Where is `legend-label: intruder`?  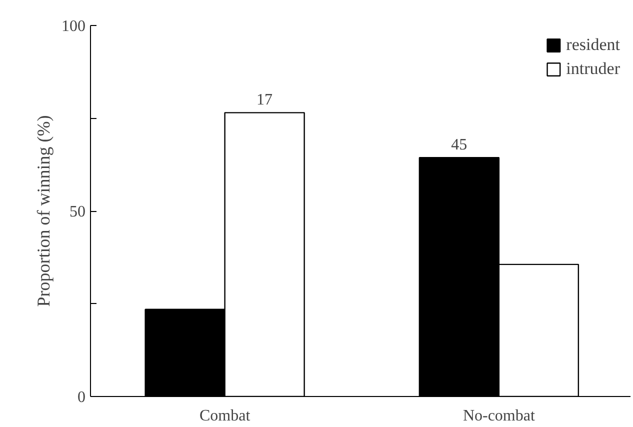
legend-label: intruder is located at coordinates (593, 69).